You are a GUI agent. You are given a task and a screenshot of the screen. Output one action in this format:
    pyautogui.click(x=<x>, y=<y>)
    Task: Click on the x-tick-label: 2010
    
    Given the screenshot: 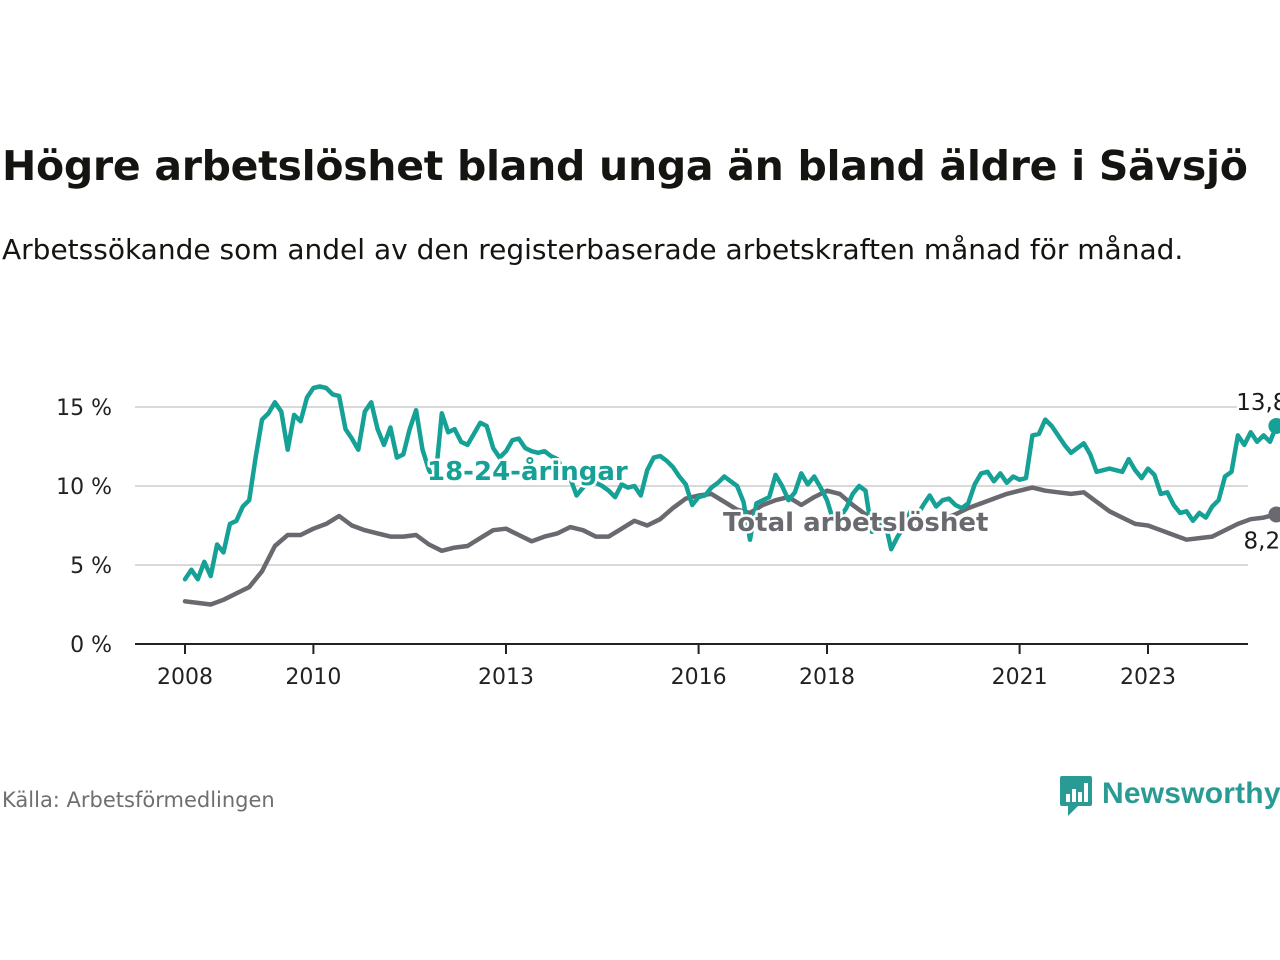 What is the action you would take?
    pyautogui.click(x=313, y=677)
    